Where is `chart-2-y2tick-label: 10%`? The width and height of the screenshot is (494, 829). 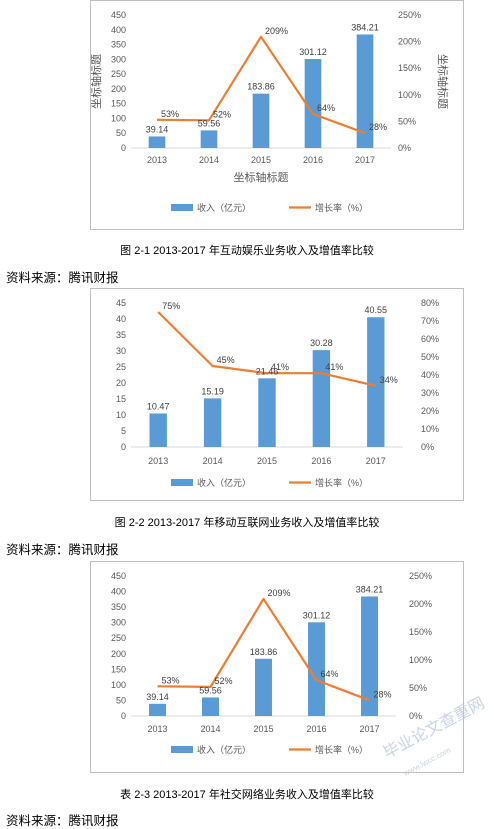
chart-2-y2tick-label: 10% is located at coordinates (430, 429).